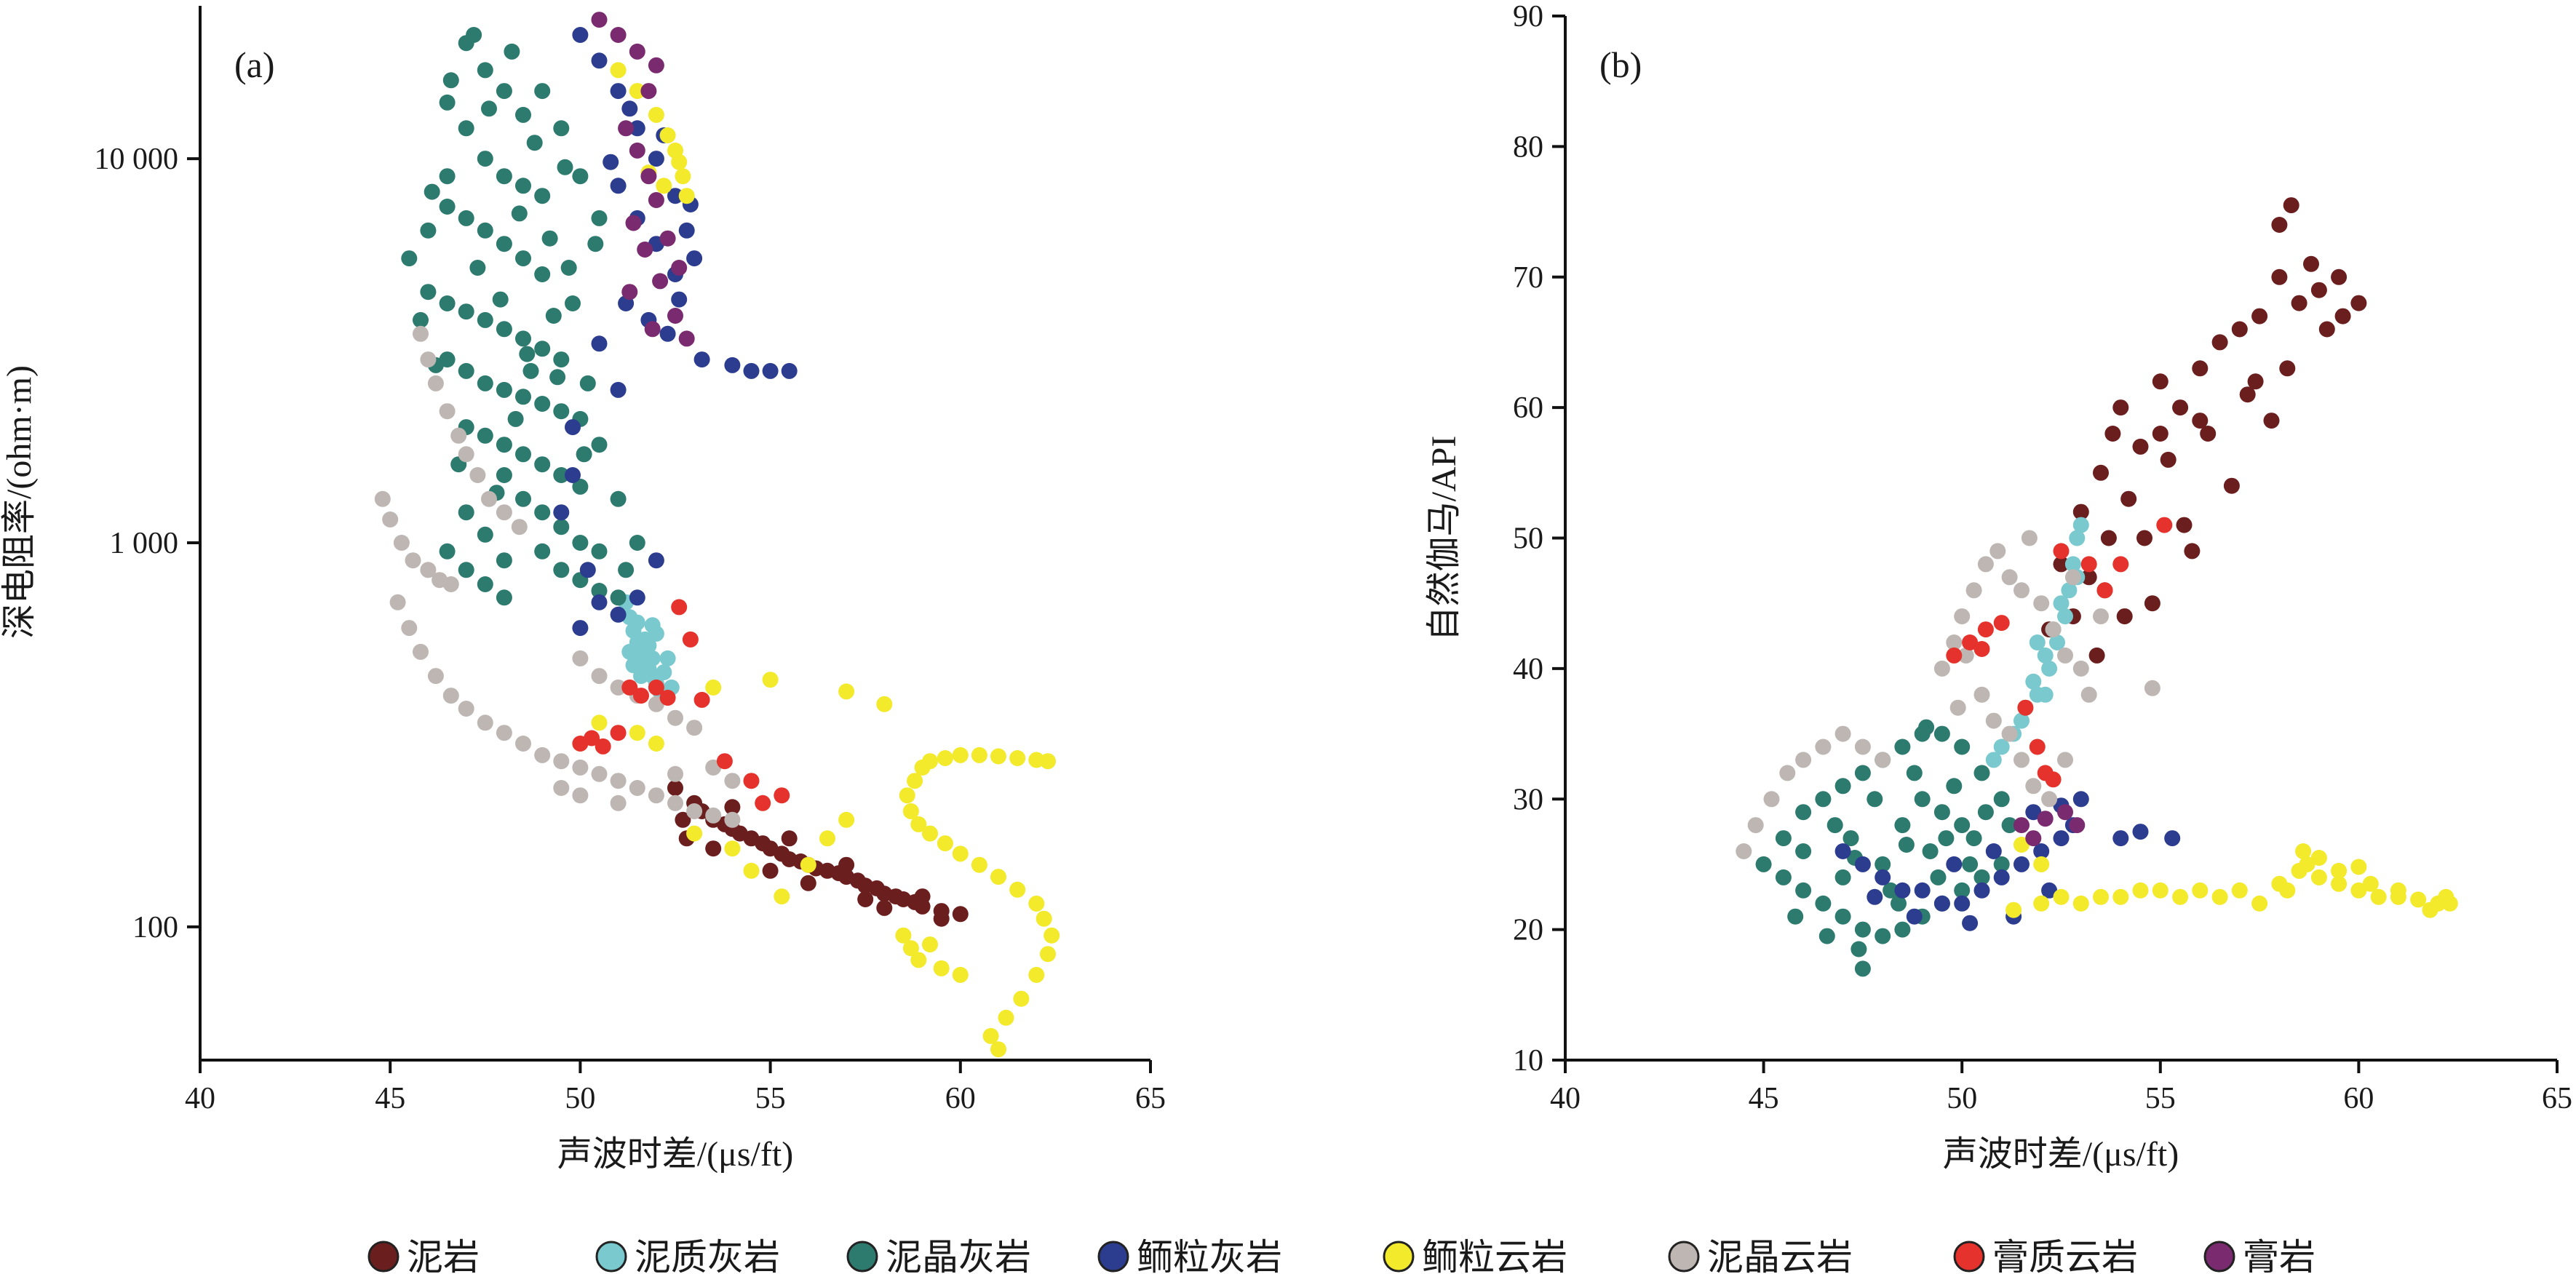  I want to click on panel-a-x-tick-label-1: 45, so click(390, 1098).